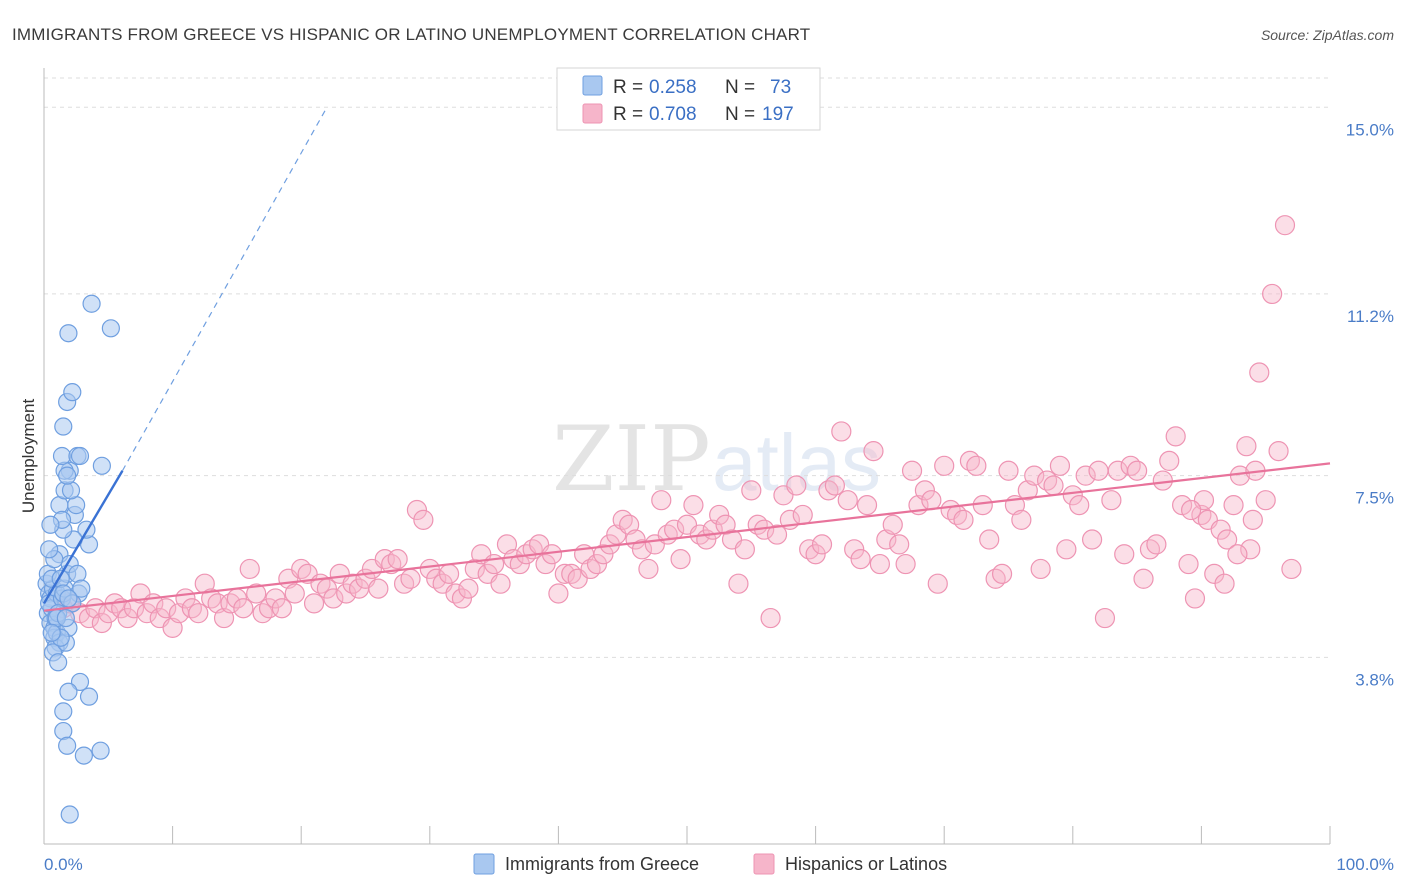 The height and width of the screenshot is (892, 1406). I want to click on series-greece-trendline-extension, so click(224, 289).